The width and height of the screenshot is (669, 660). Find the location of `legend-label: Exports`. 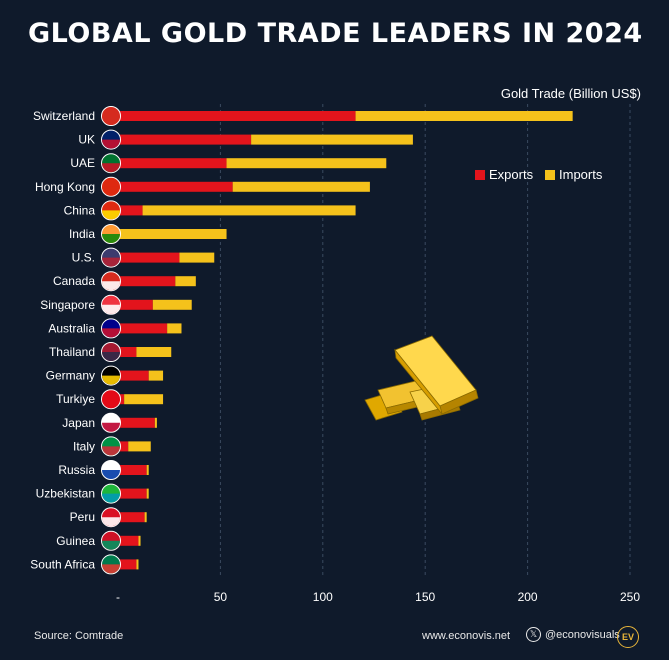

legend-label: Exports is located at coordinates (511, 174).